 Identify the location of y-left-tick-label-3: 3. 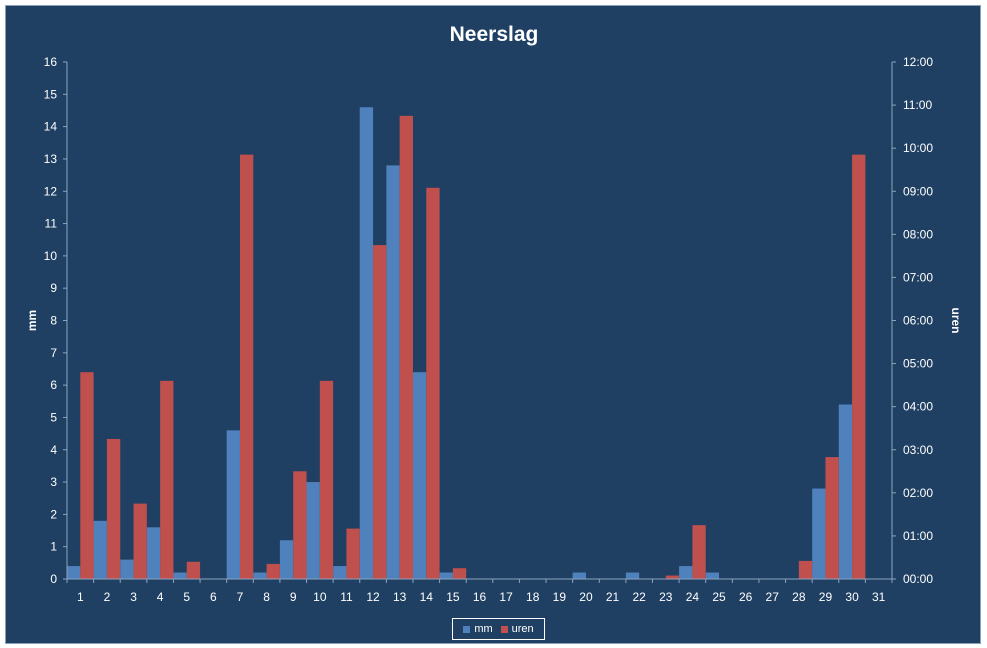
(53, 482).